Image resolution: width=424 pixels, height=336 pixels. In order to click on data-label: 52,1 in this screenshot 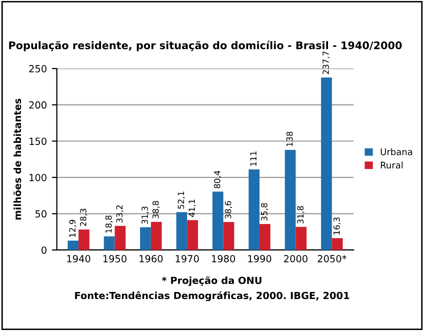, I will do `click(181, 200)`.